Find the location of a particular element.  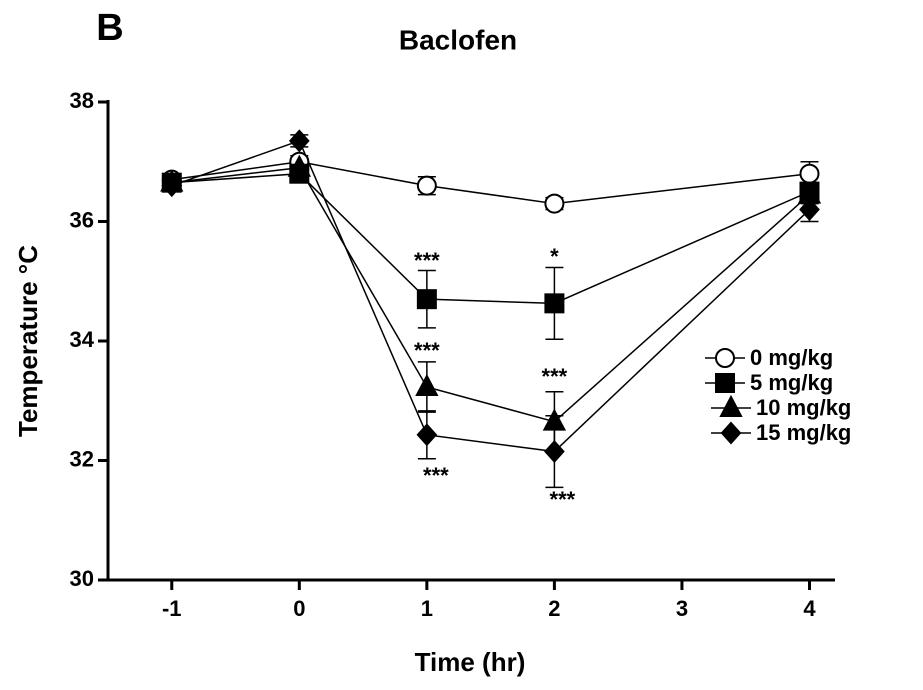

x-tick-label: 0 is located at coordinates (299, 608).